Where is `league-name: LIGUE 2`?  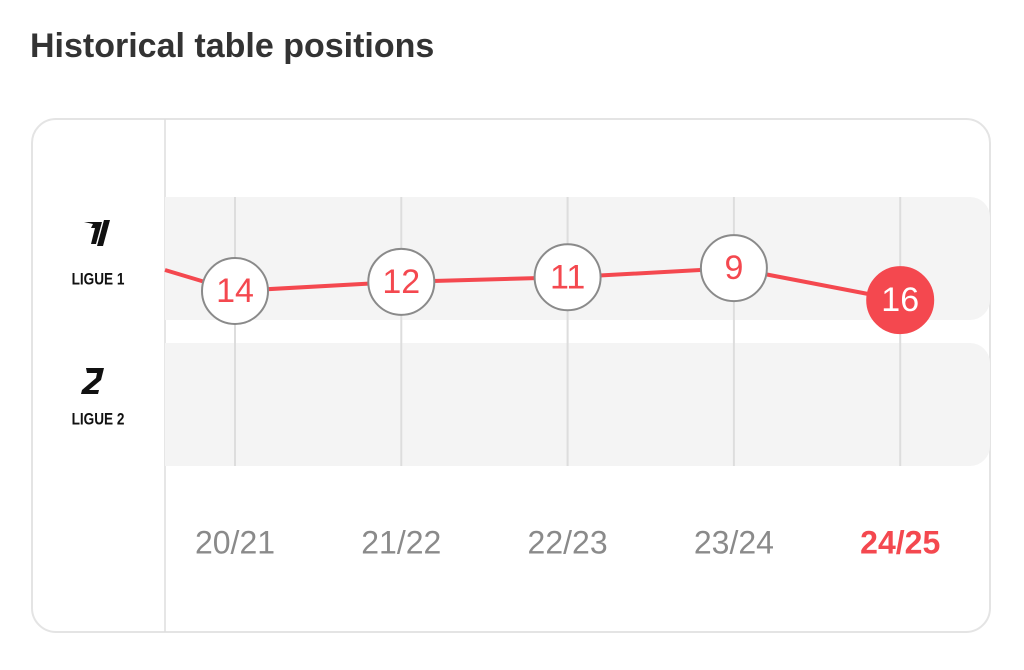
league-name: LIGUE 2 is located at coordinates (98, 419).